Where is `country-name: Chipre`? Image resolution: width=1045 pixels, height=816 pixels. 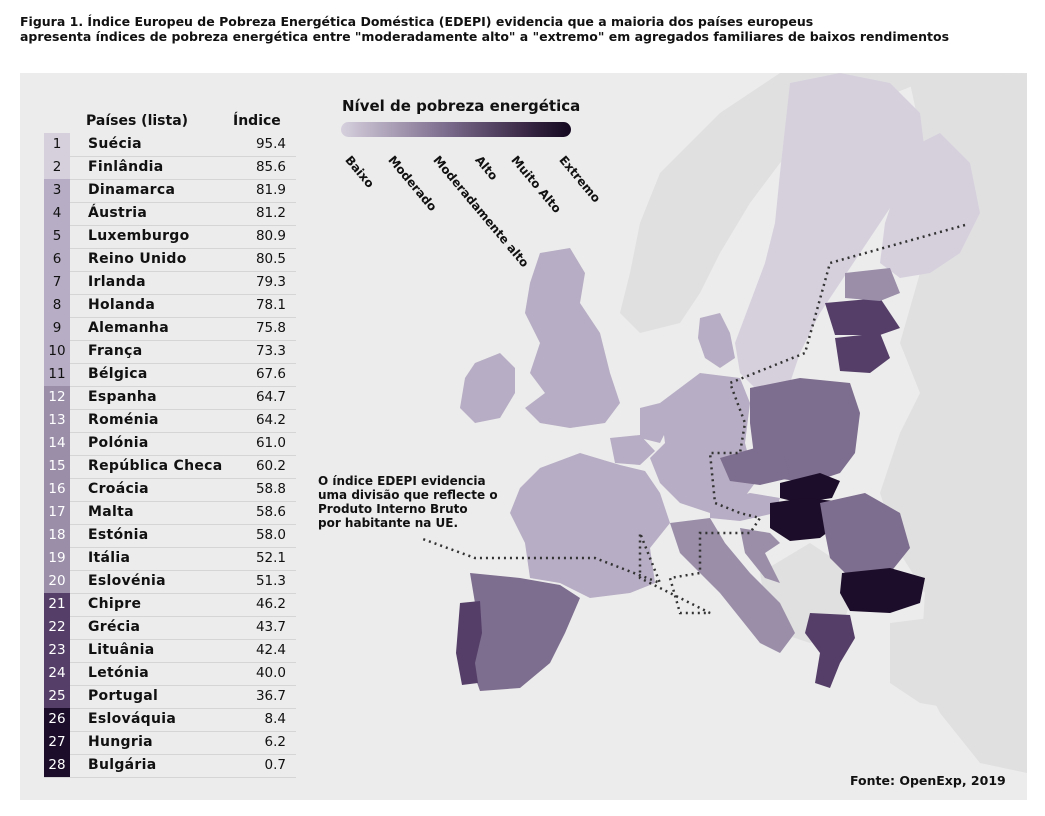
country-name: Chipre is located at coordinates (115, 604).